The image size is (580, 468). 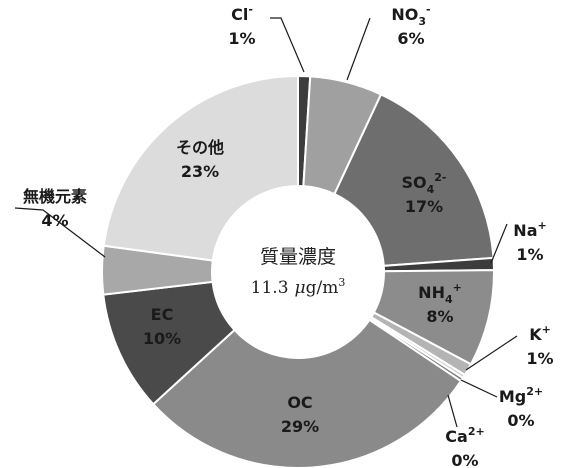 I want to click on label-mg: Mg2+, so click(x=521, y=395).